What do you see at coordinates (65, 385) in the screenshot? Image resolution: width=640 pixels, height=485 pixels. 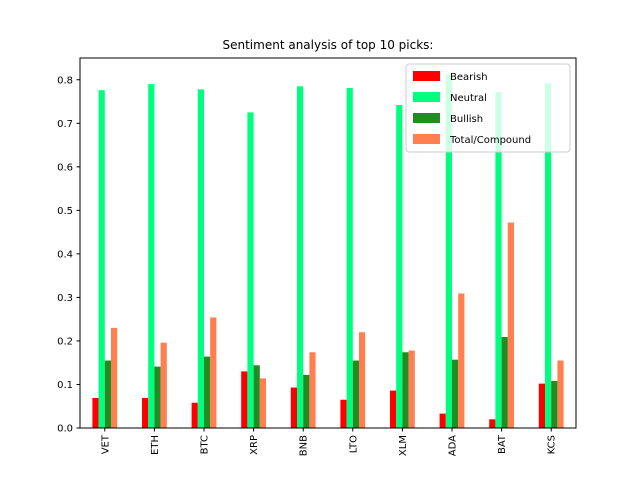 I see `y-tick-label: 0.1` at bounding box center [65, 385].